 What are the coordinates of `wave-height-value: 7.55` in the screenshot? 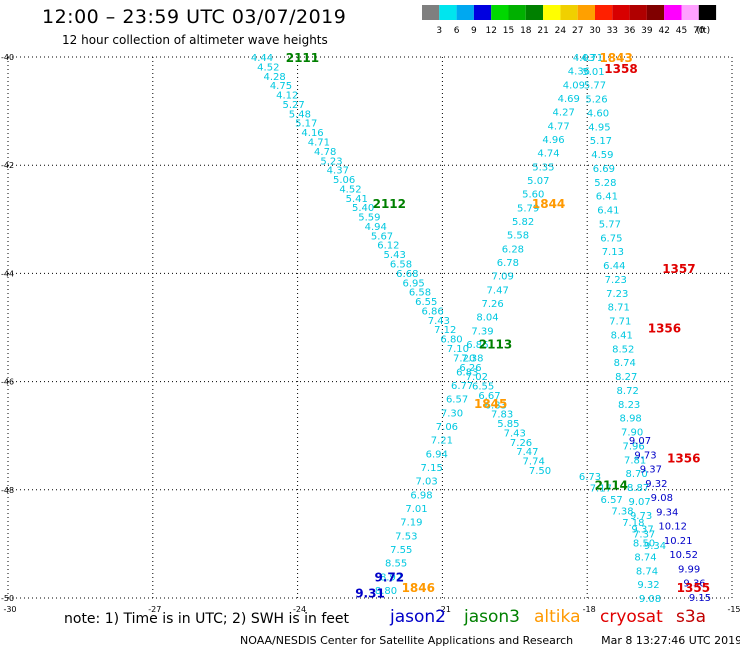 It's located at (401, 550).